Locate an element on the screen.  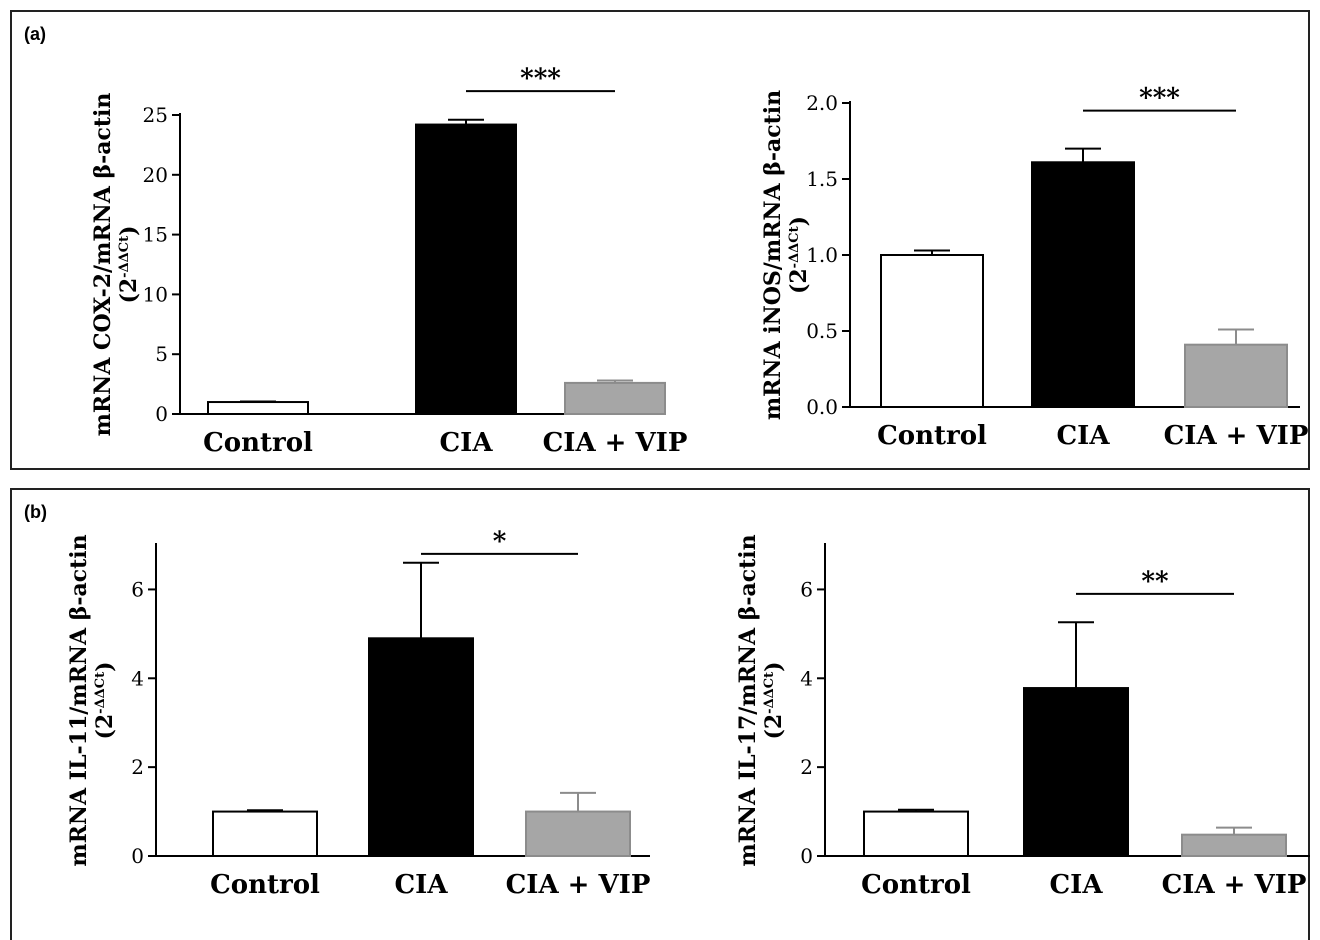
chart1-y-axis-unit: (2-ΔΔCt) is located at coordinates (799, 255).